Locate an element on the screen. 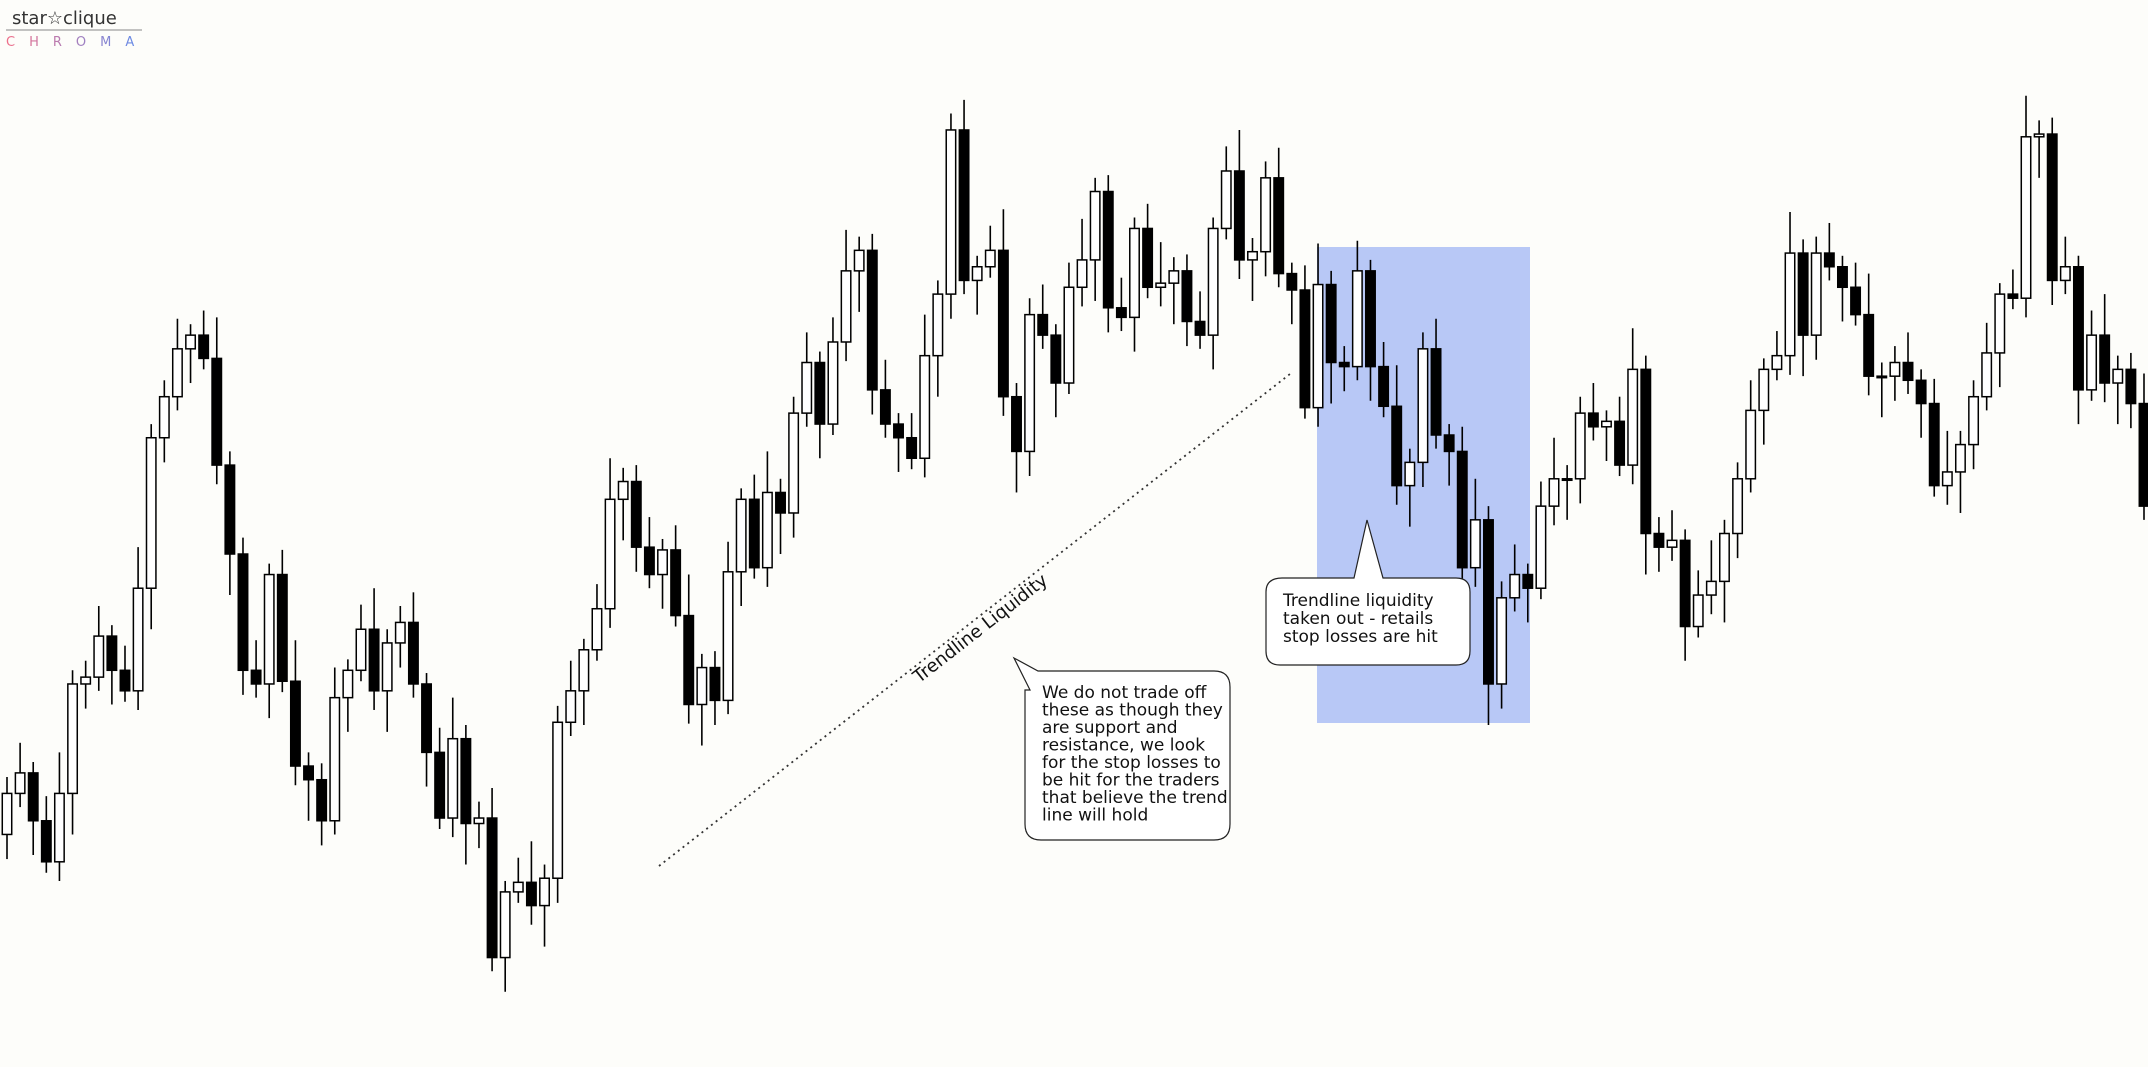 The height and width of the screenshot is (1067, 2148). callout-line: these as though they is located at coordinates (1132, 711).